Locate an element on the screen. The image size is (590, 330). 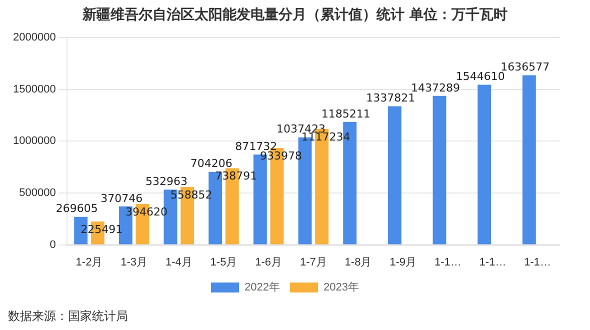
x-tick-label: 1-4月 is located at coordinates (178, 262).